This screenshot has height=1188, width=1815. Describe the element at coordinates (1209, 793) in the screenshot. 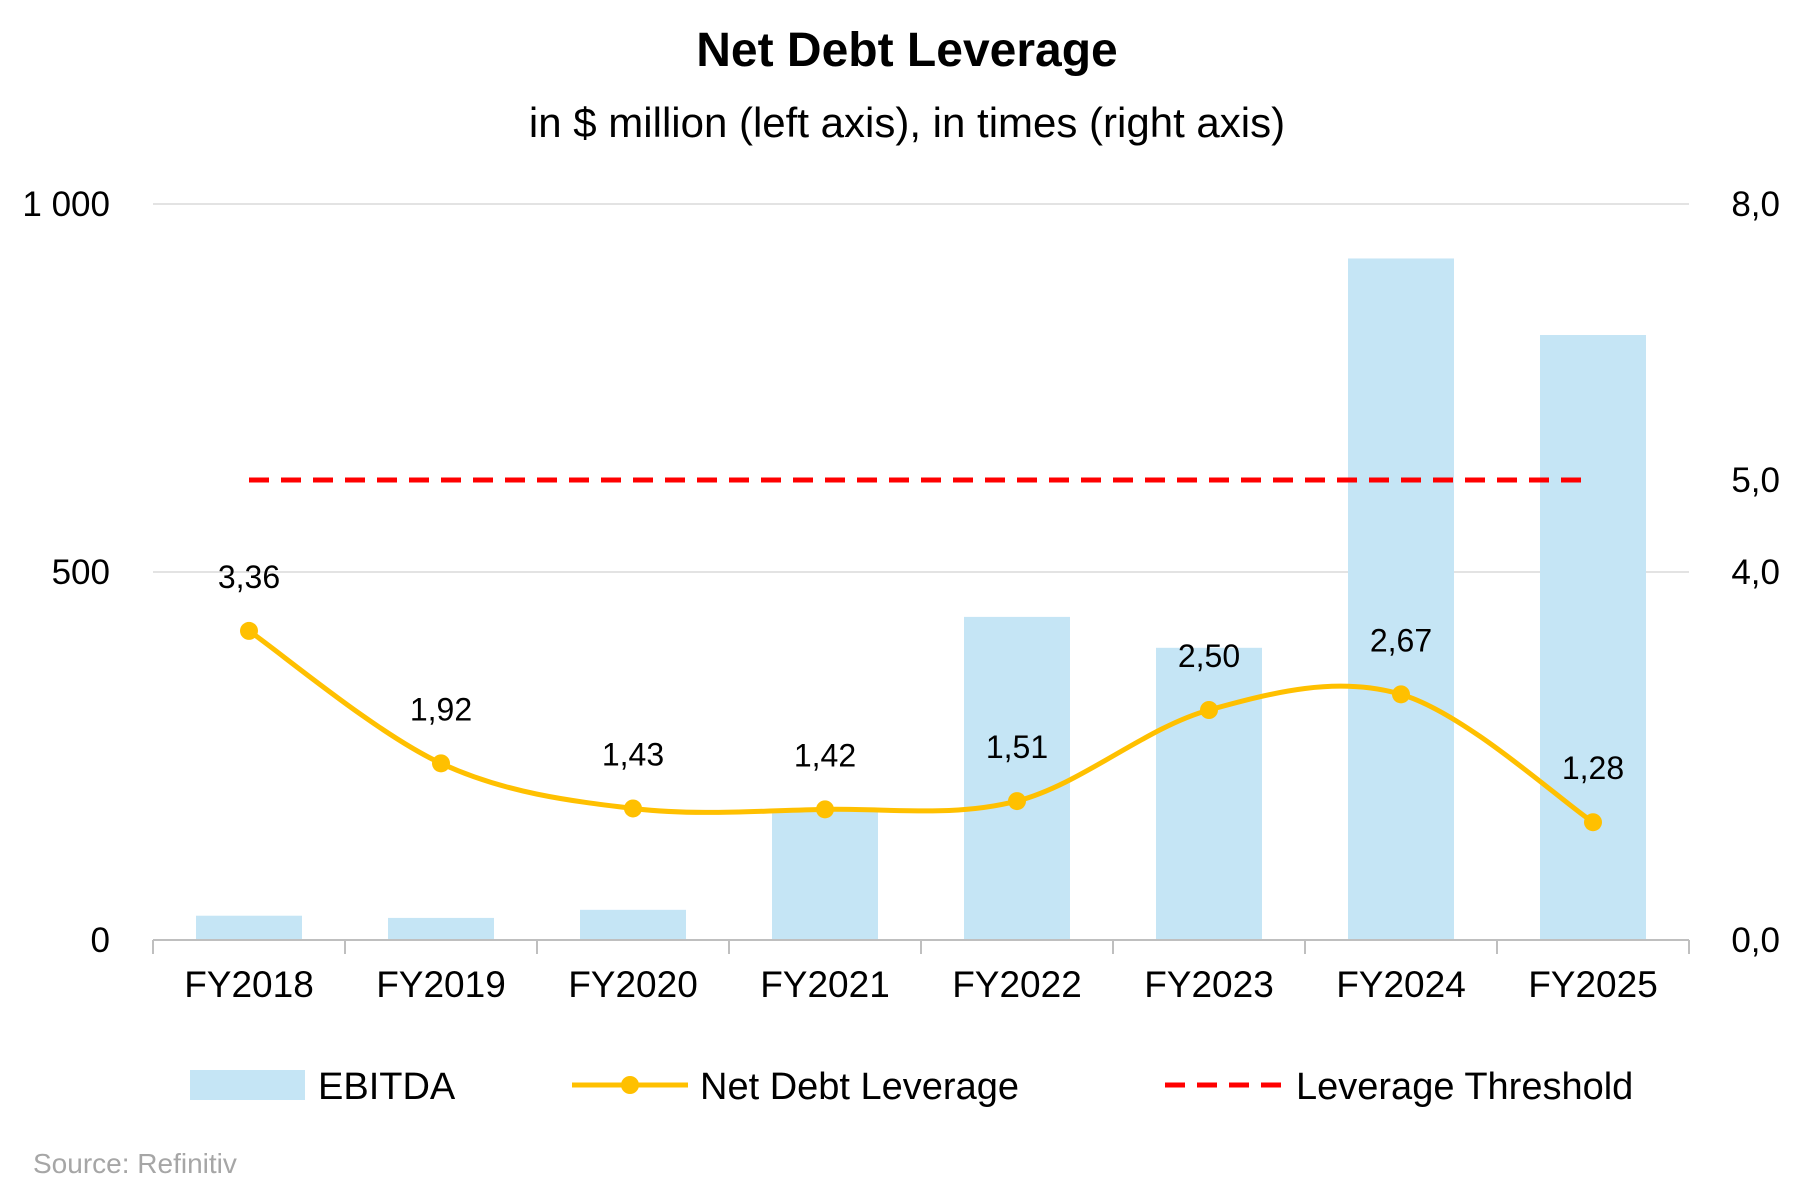

I see `ebitda-bar-fy2023` at that location.